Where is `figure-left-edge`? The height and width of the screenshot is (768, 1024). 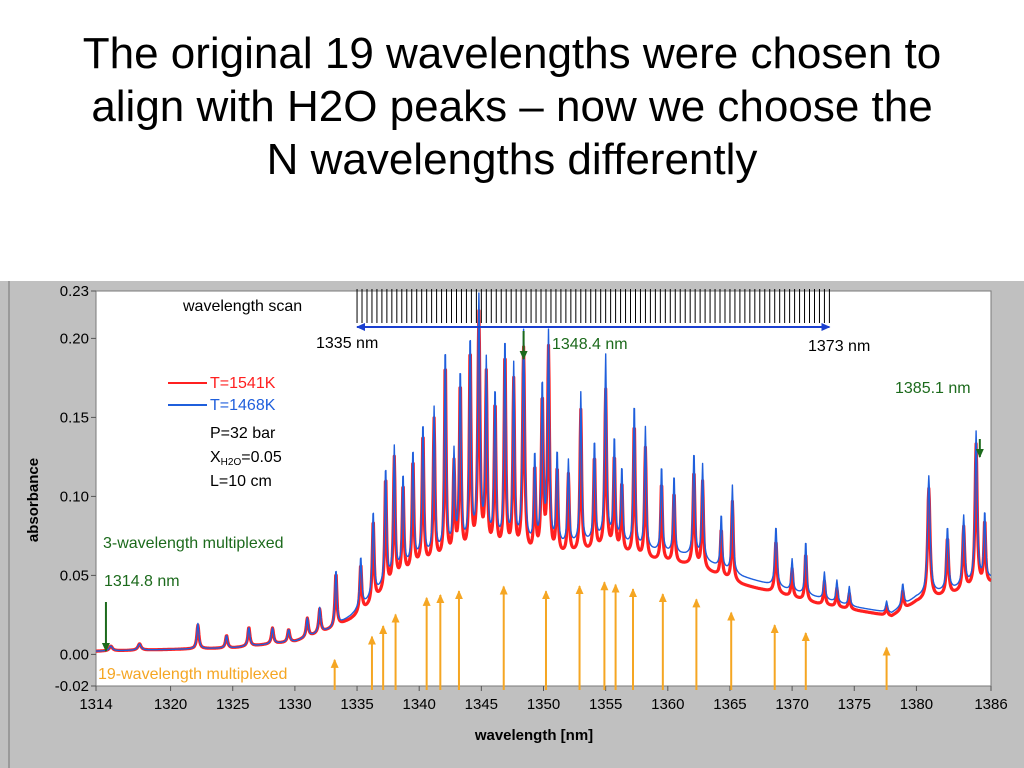 figure-left-edge is located at coordinates (9, 524).